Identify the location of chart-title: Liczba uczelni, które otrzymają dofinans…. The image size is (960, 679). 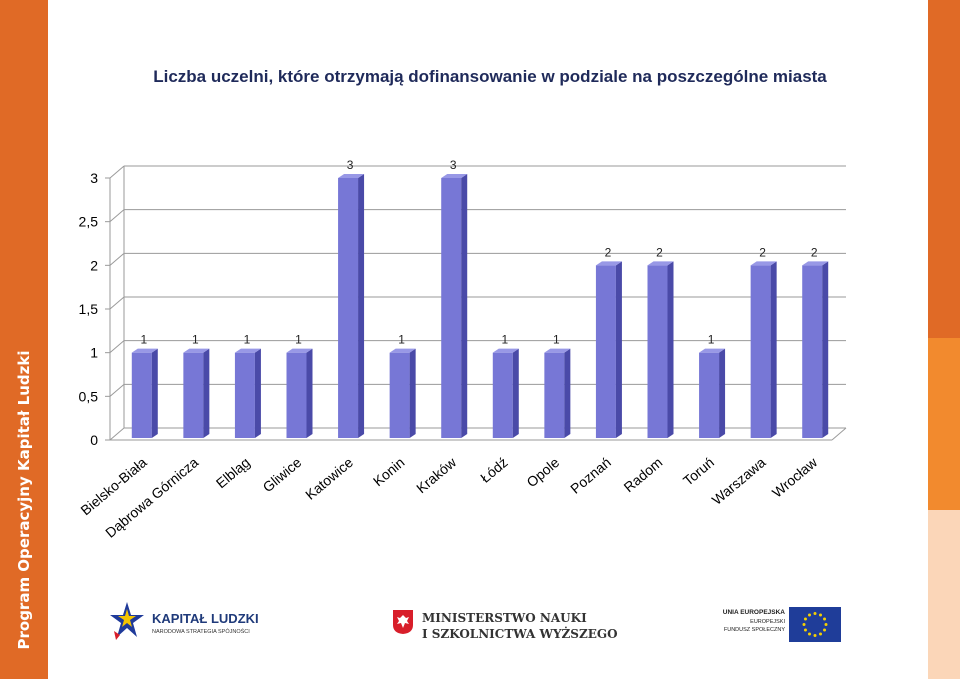
(490, 76).